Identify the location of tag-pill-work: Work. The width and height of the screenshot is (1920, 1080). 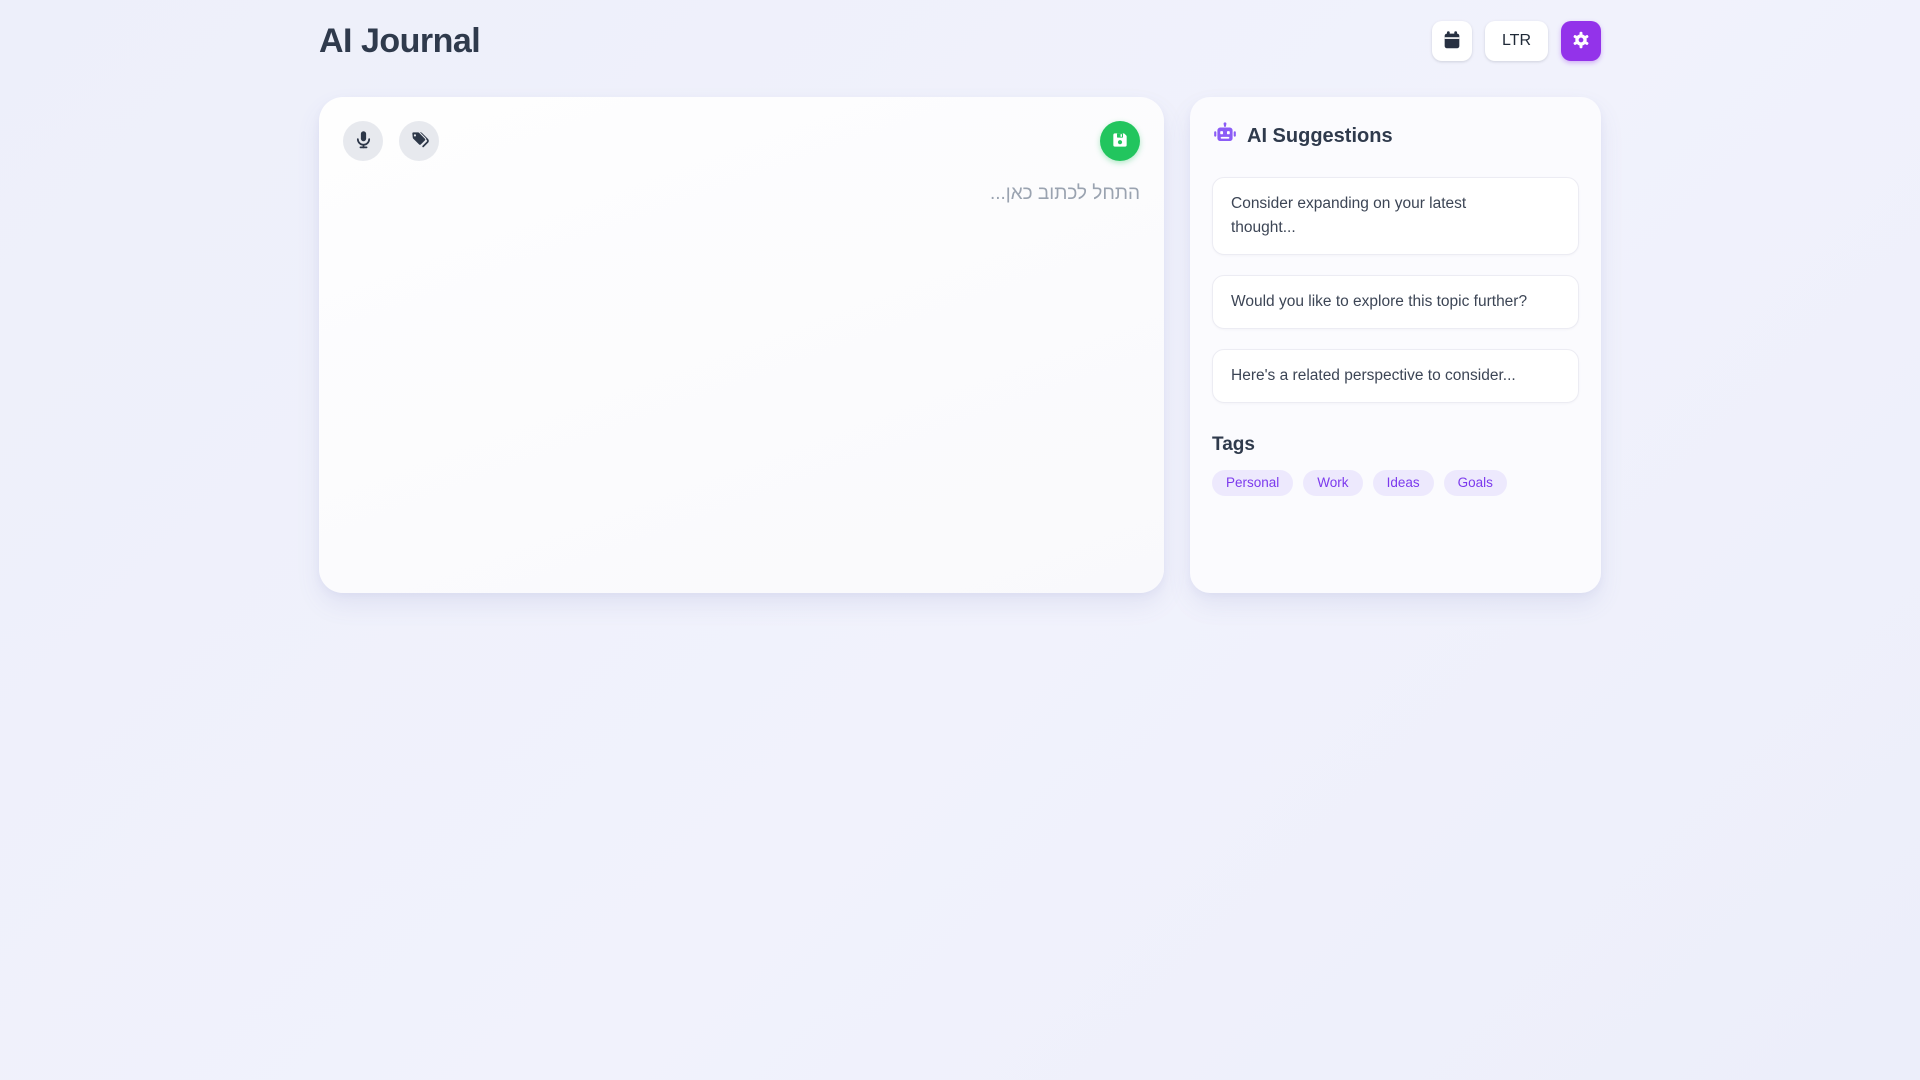
(1333, 483).